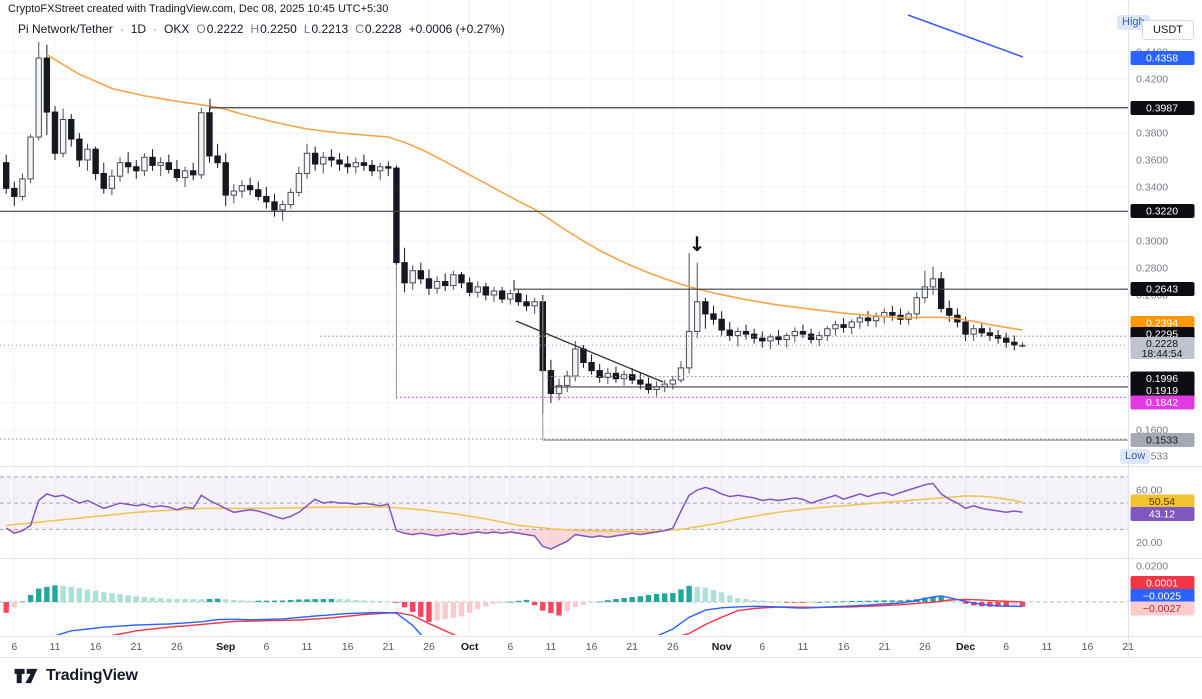 Image resolution: width=1202 pixels, height=699 pixels. What do you see at coordinates (1162, 609) in the screenshot?
I see `svg-text: −0.0027` at bounding box center [1162, 609].